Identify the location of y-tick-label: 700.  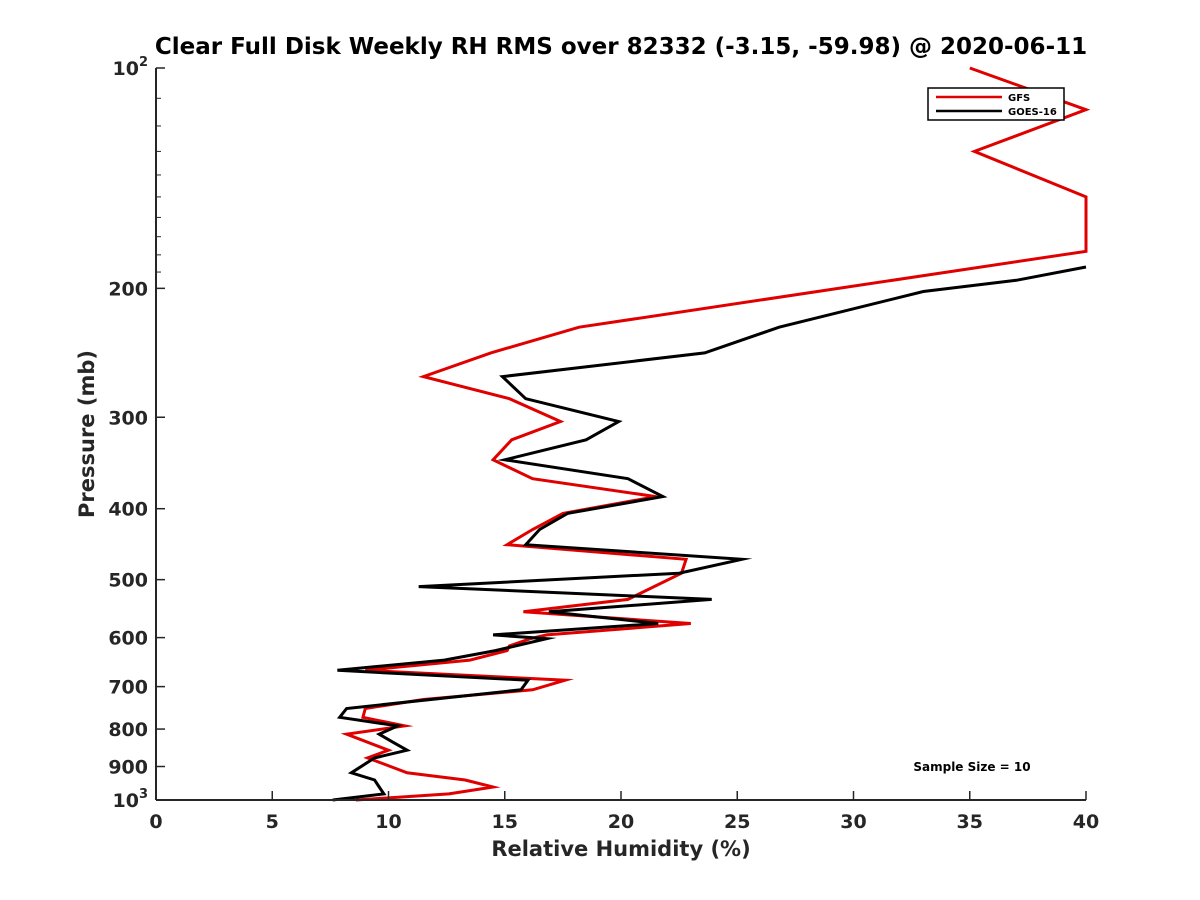
(128, 688).